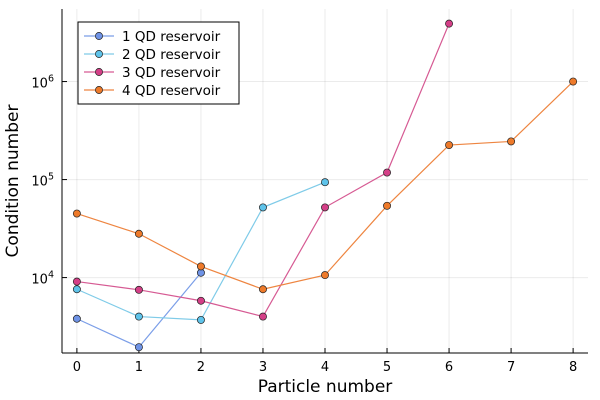 The height and width of the screenshot is (400, 600). What do you see at coordinates (171, 73) in the screenshot?
I see `legend-label: 3 QD reservoir` at bounding box center [171, 73].